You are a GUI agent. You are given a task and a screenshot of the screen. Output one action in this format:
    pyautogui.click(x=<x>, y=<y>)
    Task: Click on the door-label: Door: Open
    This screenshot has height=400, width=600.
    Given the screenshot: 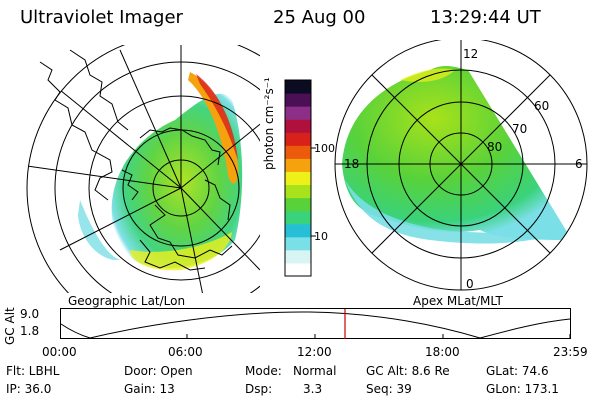 What is the action you would take?
    pyautogui.click(x=158, y=371)
    